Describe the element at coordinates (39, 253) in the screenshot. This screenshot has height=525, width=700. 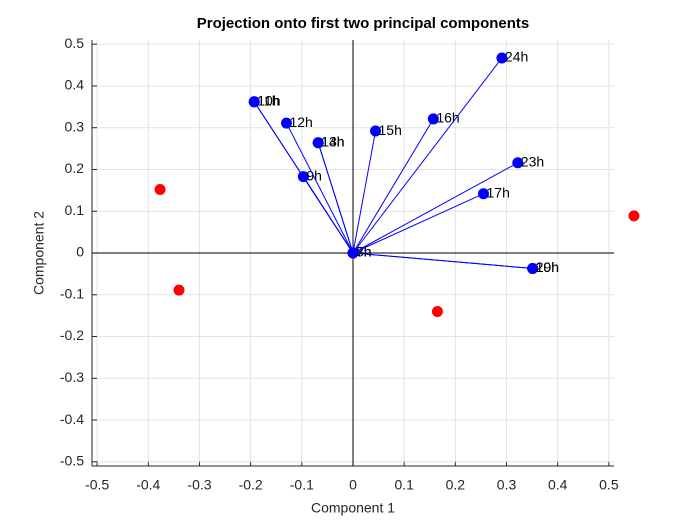
I see `y-axis-label: Component 2` at that location.